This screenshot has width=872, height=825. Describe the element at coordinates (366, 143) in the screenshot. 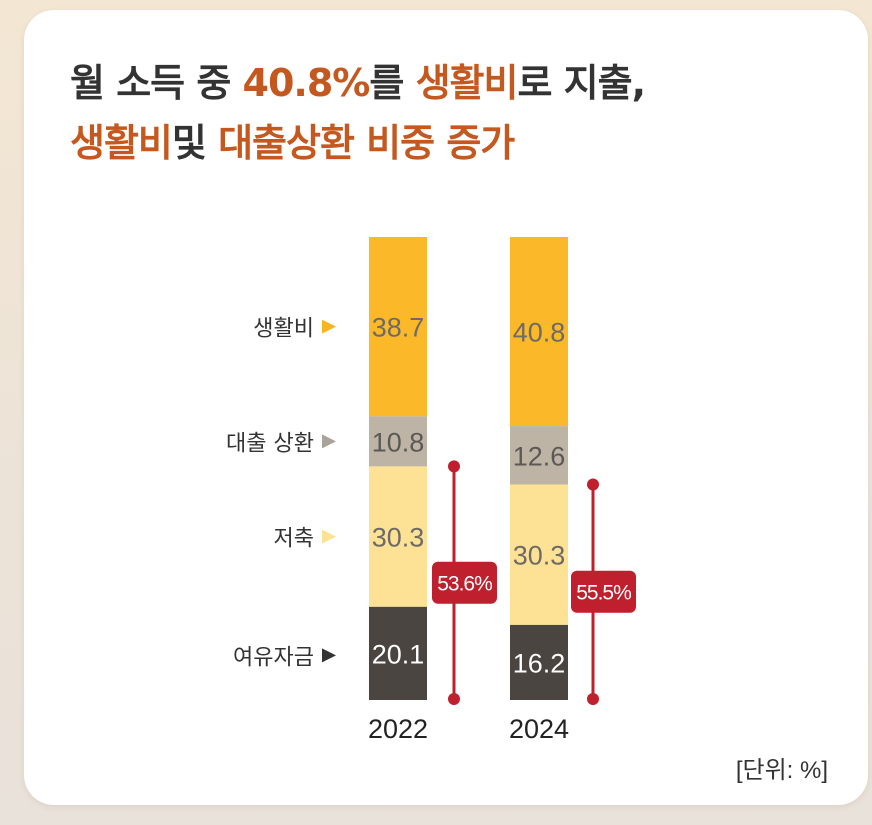

I see `title-line2-segment: 대출상환 비중 증가` at that location.